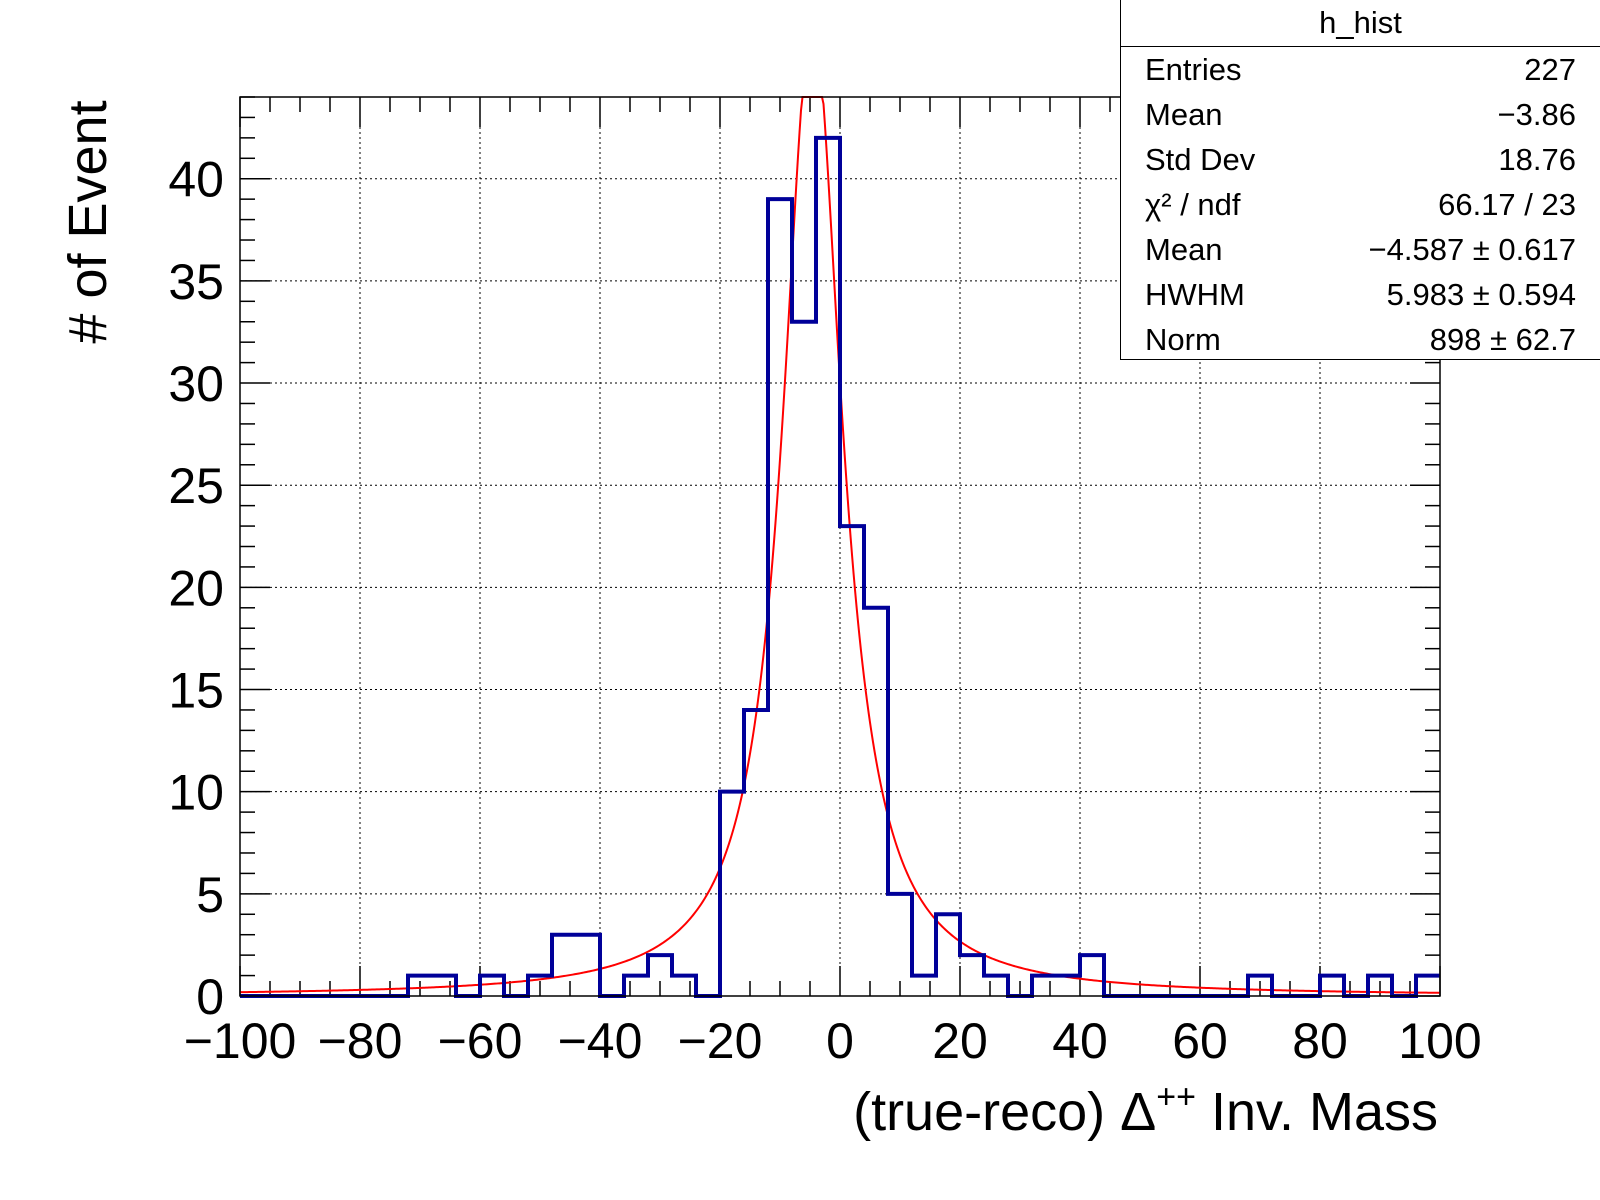  What do you see at coordinates (196, 691) in the screenshot?
I see `y-tick-label: 15` at bounding box center [196, 691].